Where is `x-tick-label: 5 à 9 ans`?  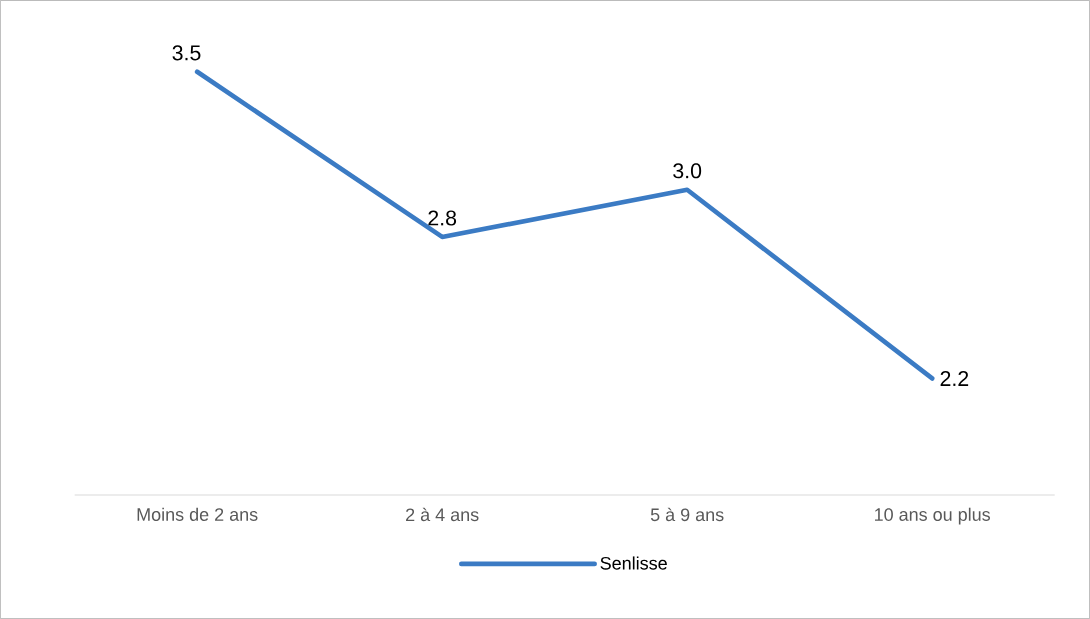 x-tick-label: 5 à 9 ans is located at coordinates (687, 514).